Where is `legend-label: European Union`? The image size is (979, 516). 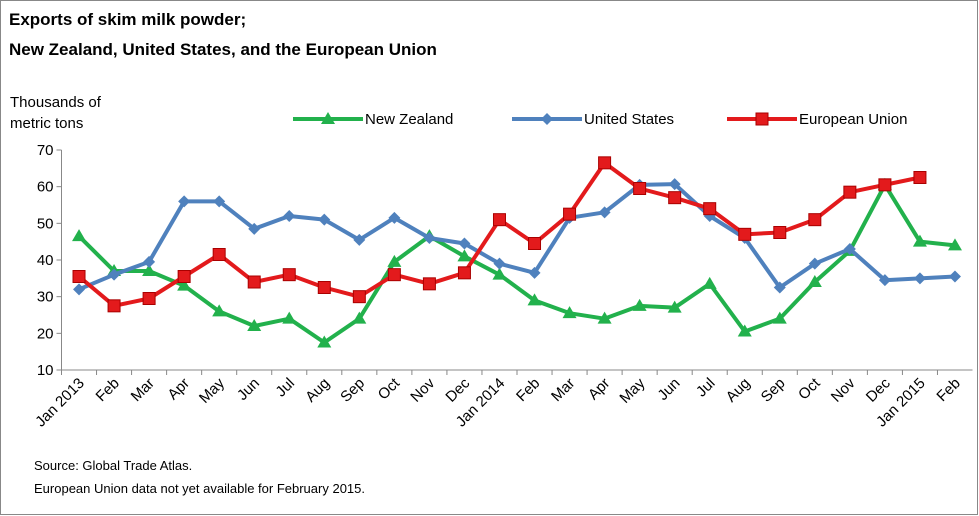 legend-label: European Union is located at coordinates (853, 119).